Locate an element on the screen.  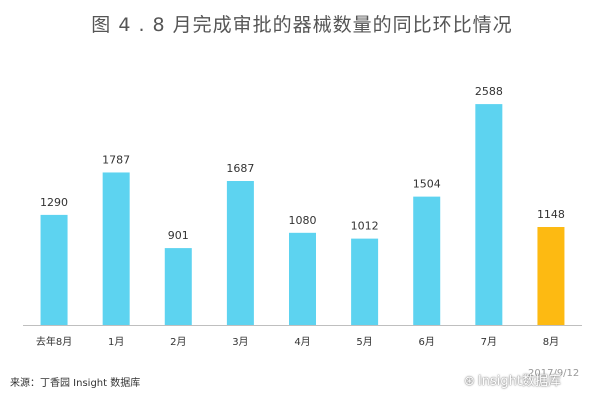
x-tick-label-7: 6月 is located at coordinates (427, 342).